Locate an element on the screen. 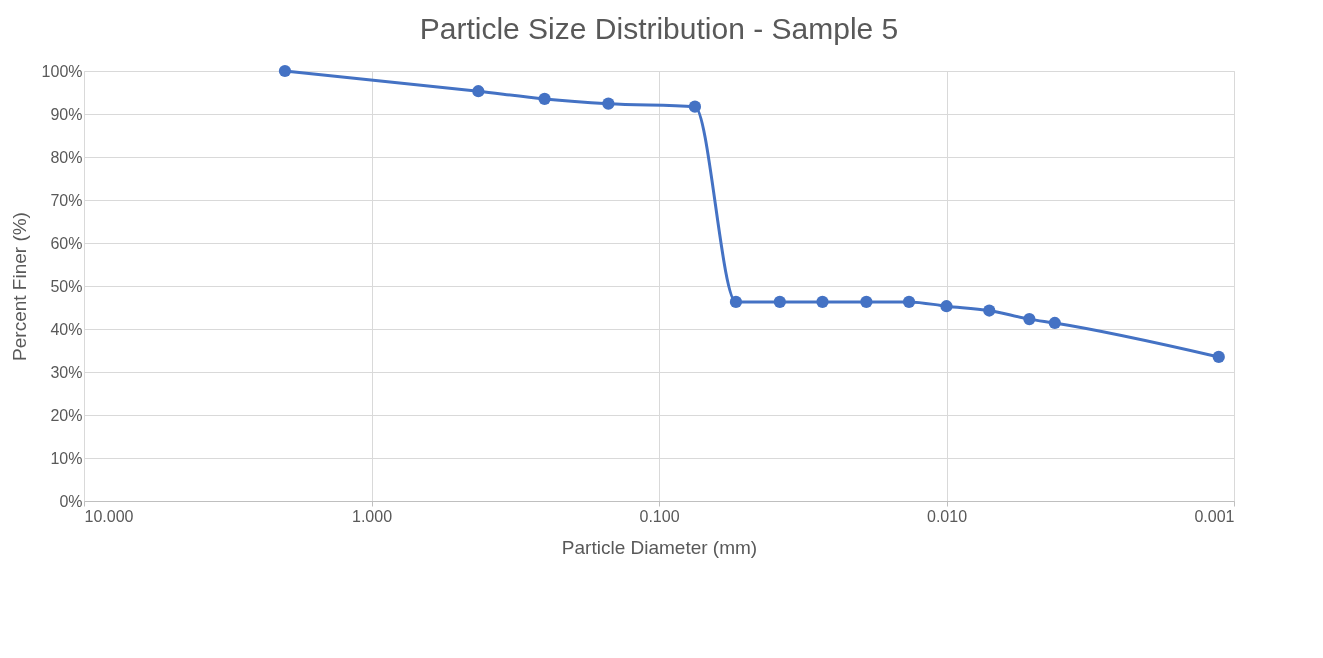 The height and width of the screenshot is (658, 1323). y-tick-label: 20% is located at coordinates (66, 415).